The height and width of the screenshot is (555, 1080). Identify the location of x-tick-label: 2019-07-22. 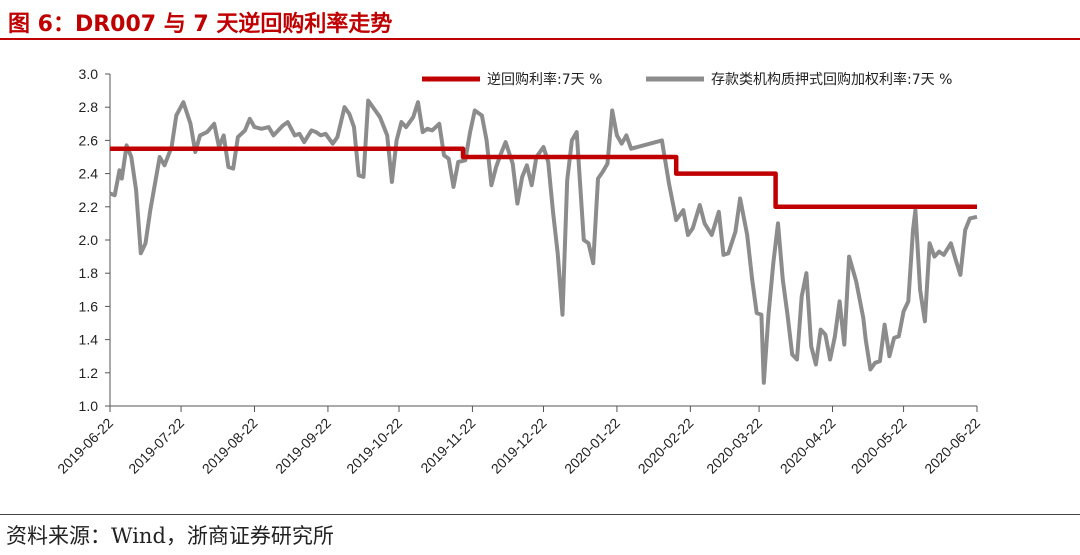
(156, 446).